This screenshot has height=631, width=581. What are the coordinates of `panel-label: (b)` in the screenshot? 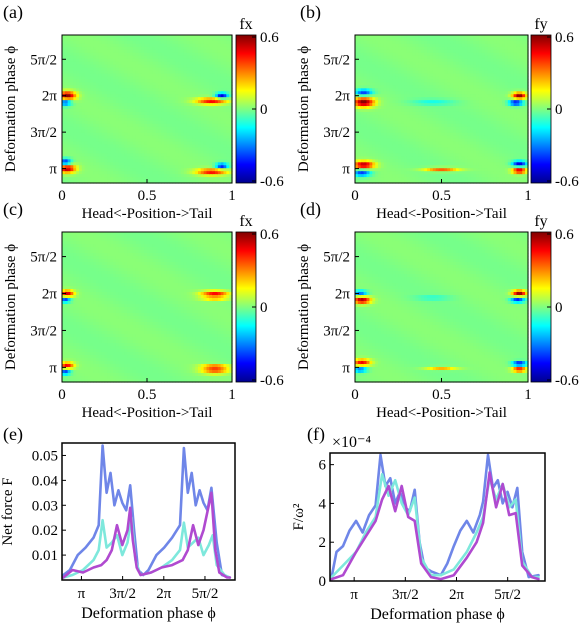 It's located at (310, 12).